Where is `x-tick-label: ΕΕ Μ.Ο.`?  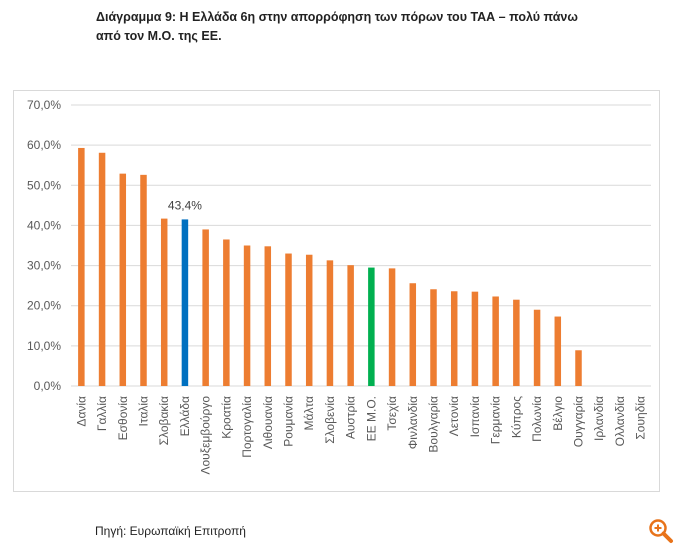
x-tick-label: ΕΕ Μ.Ο. is located at coordinates (371, 418).